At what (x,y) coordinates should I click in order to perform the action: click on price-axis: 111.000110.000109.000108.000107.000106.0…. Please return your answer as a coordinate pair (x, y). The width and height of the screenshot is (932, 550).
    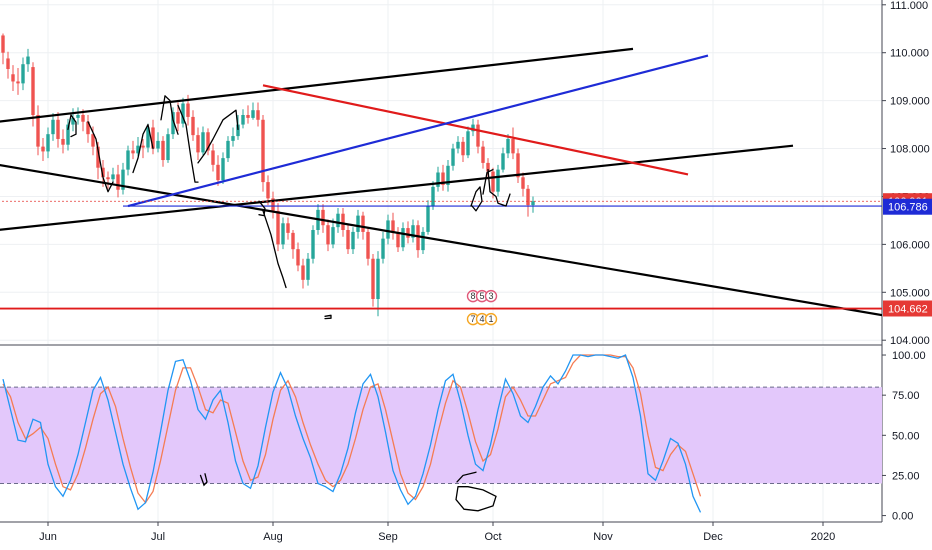
    Looking at the image, I should click on (907, 173).